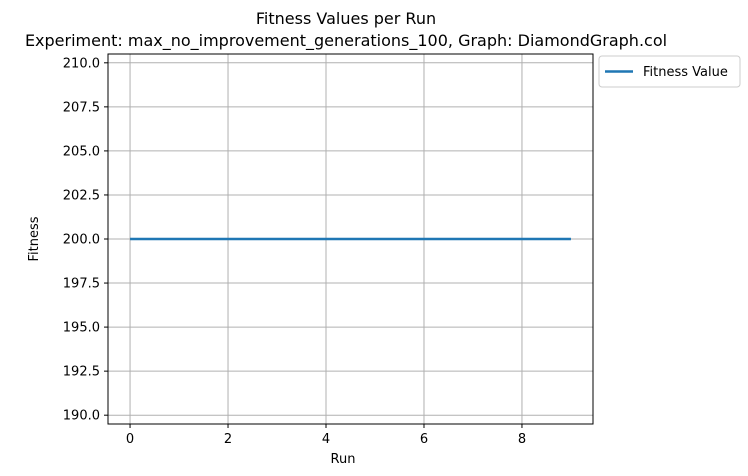 The width and height of the screenshot is (748, 476). I want to click on x-tick-label: 0, so click(130, 439).